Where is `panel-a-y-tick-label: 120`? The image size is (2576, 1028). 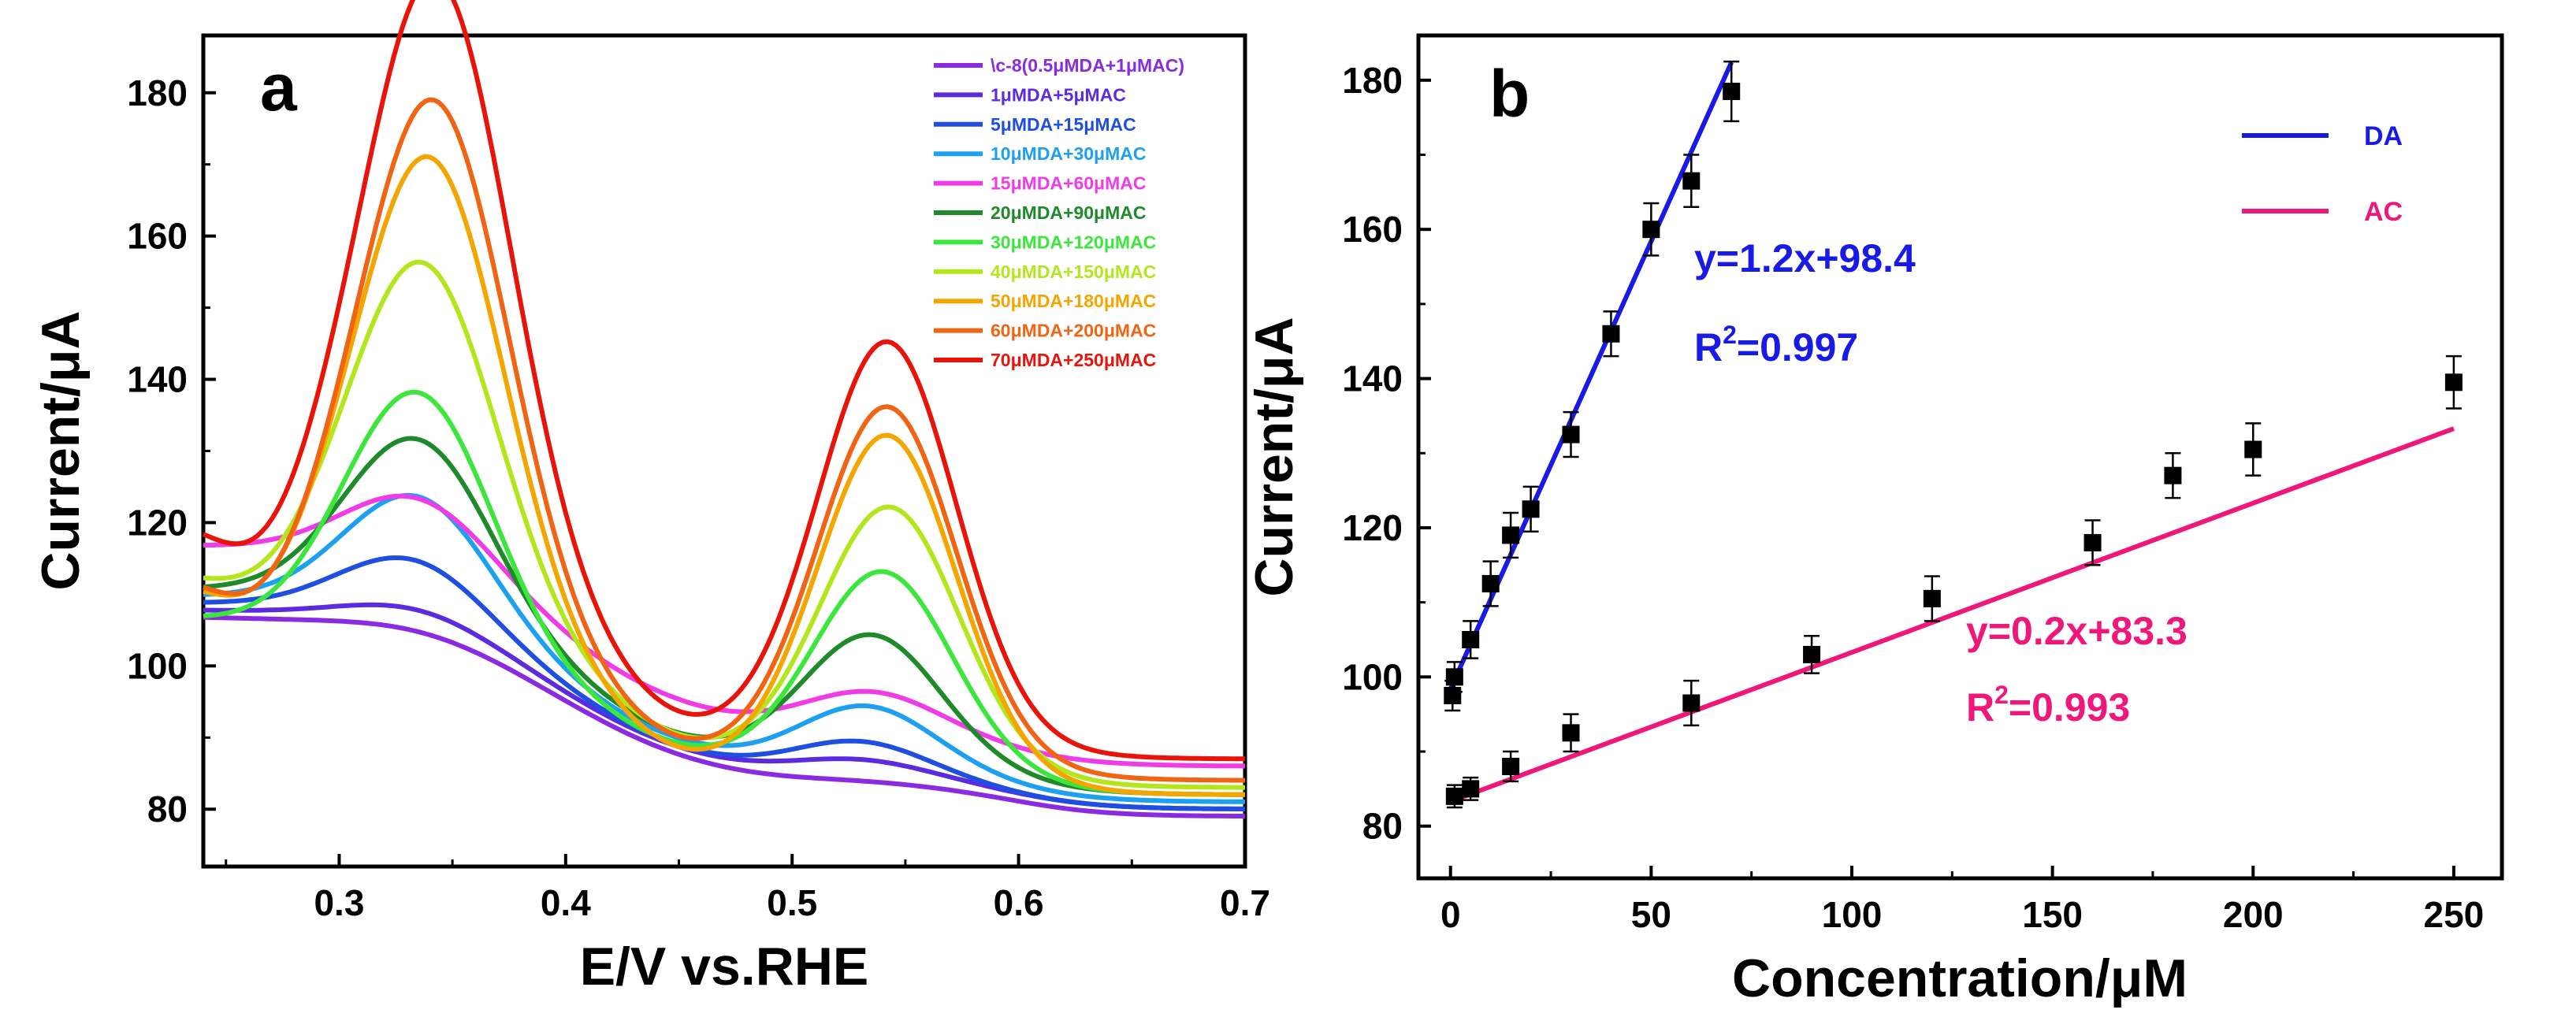 panel-a-y-tick-label: 120 is located at coordinates (157, 522).